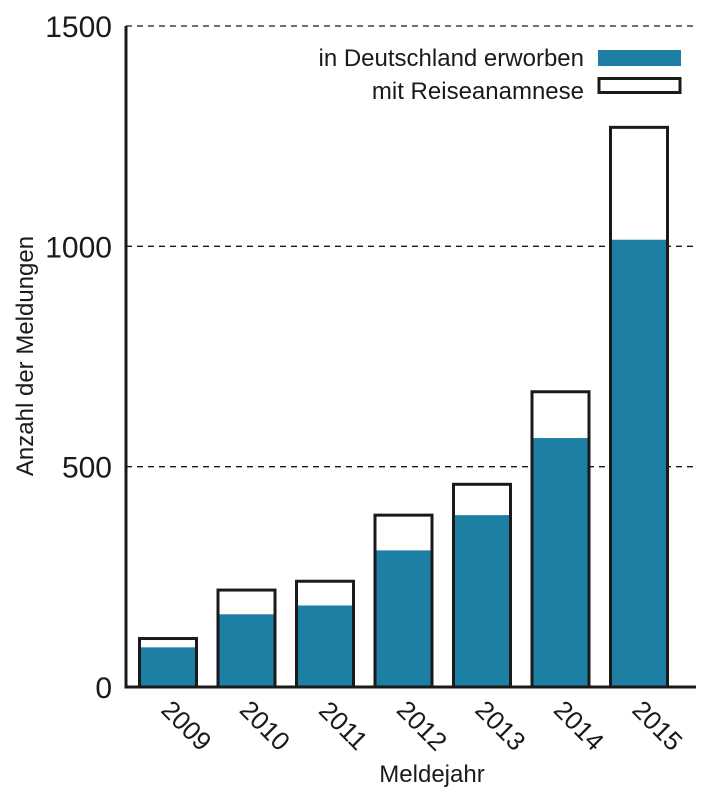 The width and height of the screenshot is (724, 802). I want to click on legend-label-domestic: in Deutschland erworben, so click(452, 58).